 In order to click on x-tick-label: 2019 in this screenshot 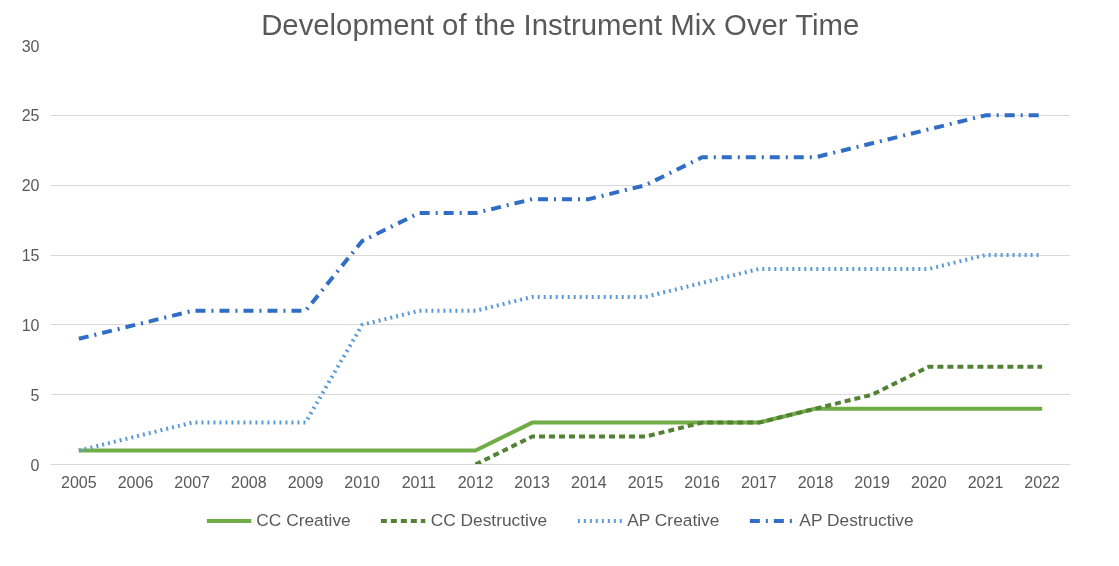, I will do `click(872, 482)`.